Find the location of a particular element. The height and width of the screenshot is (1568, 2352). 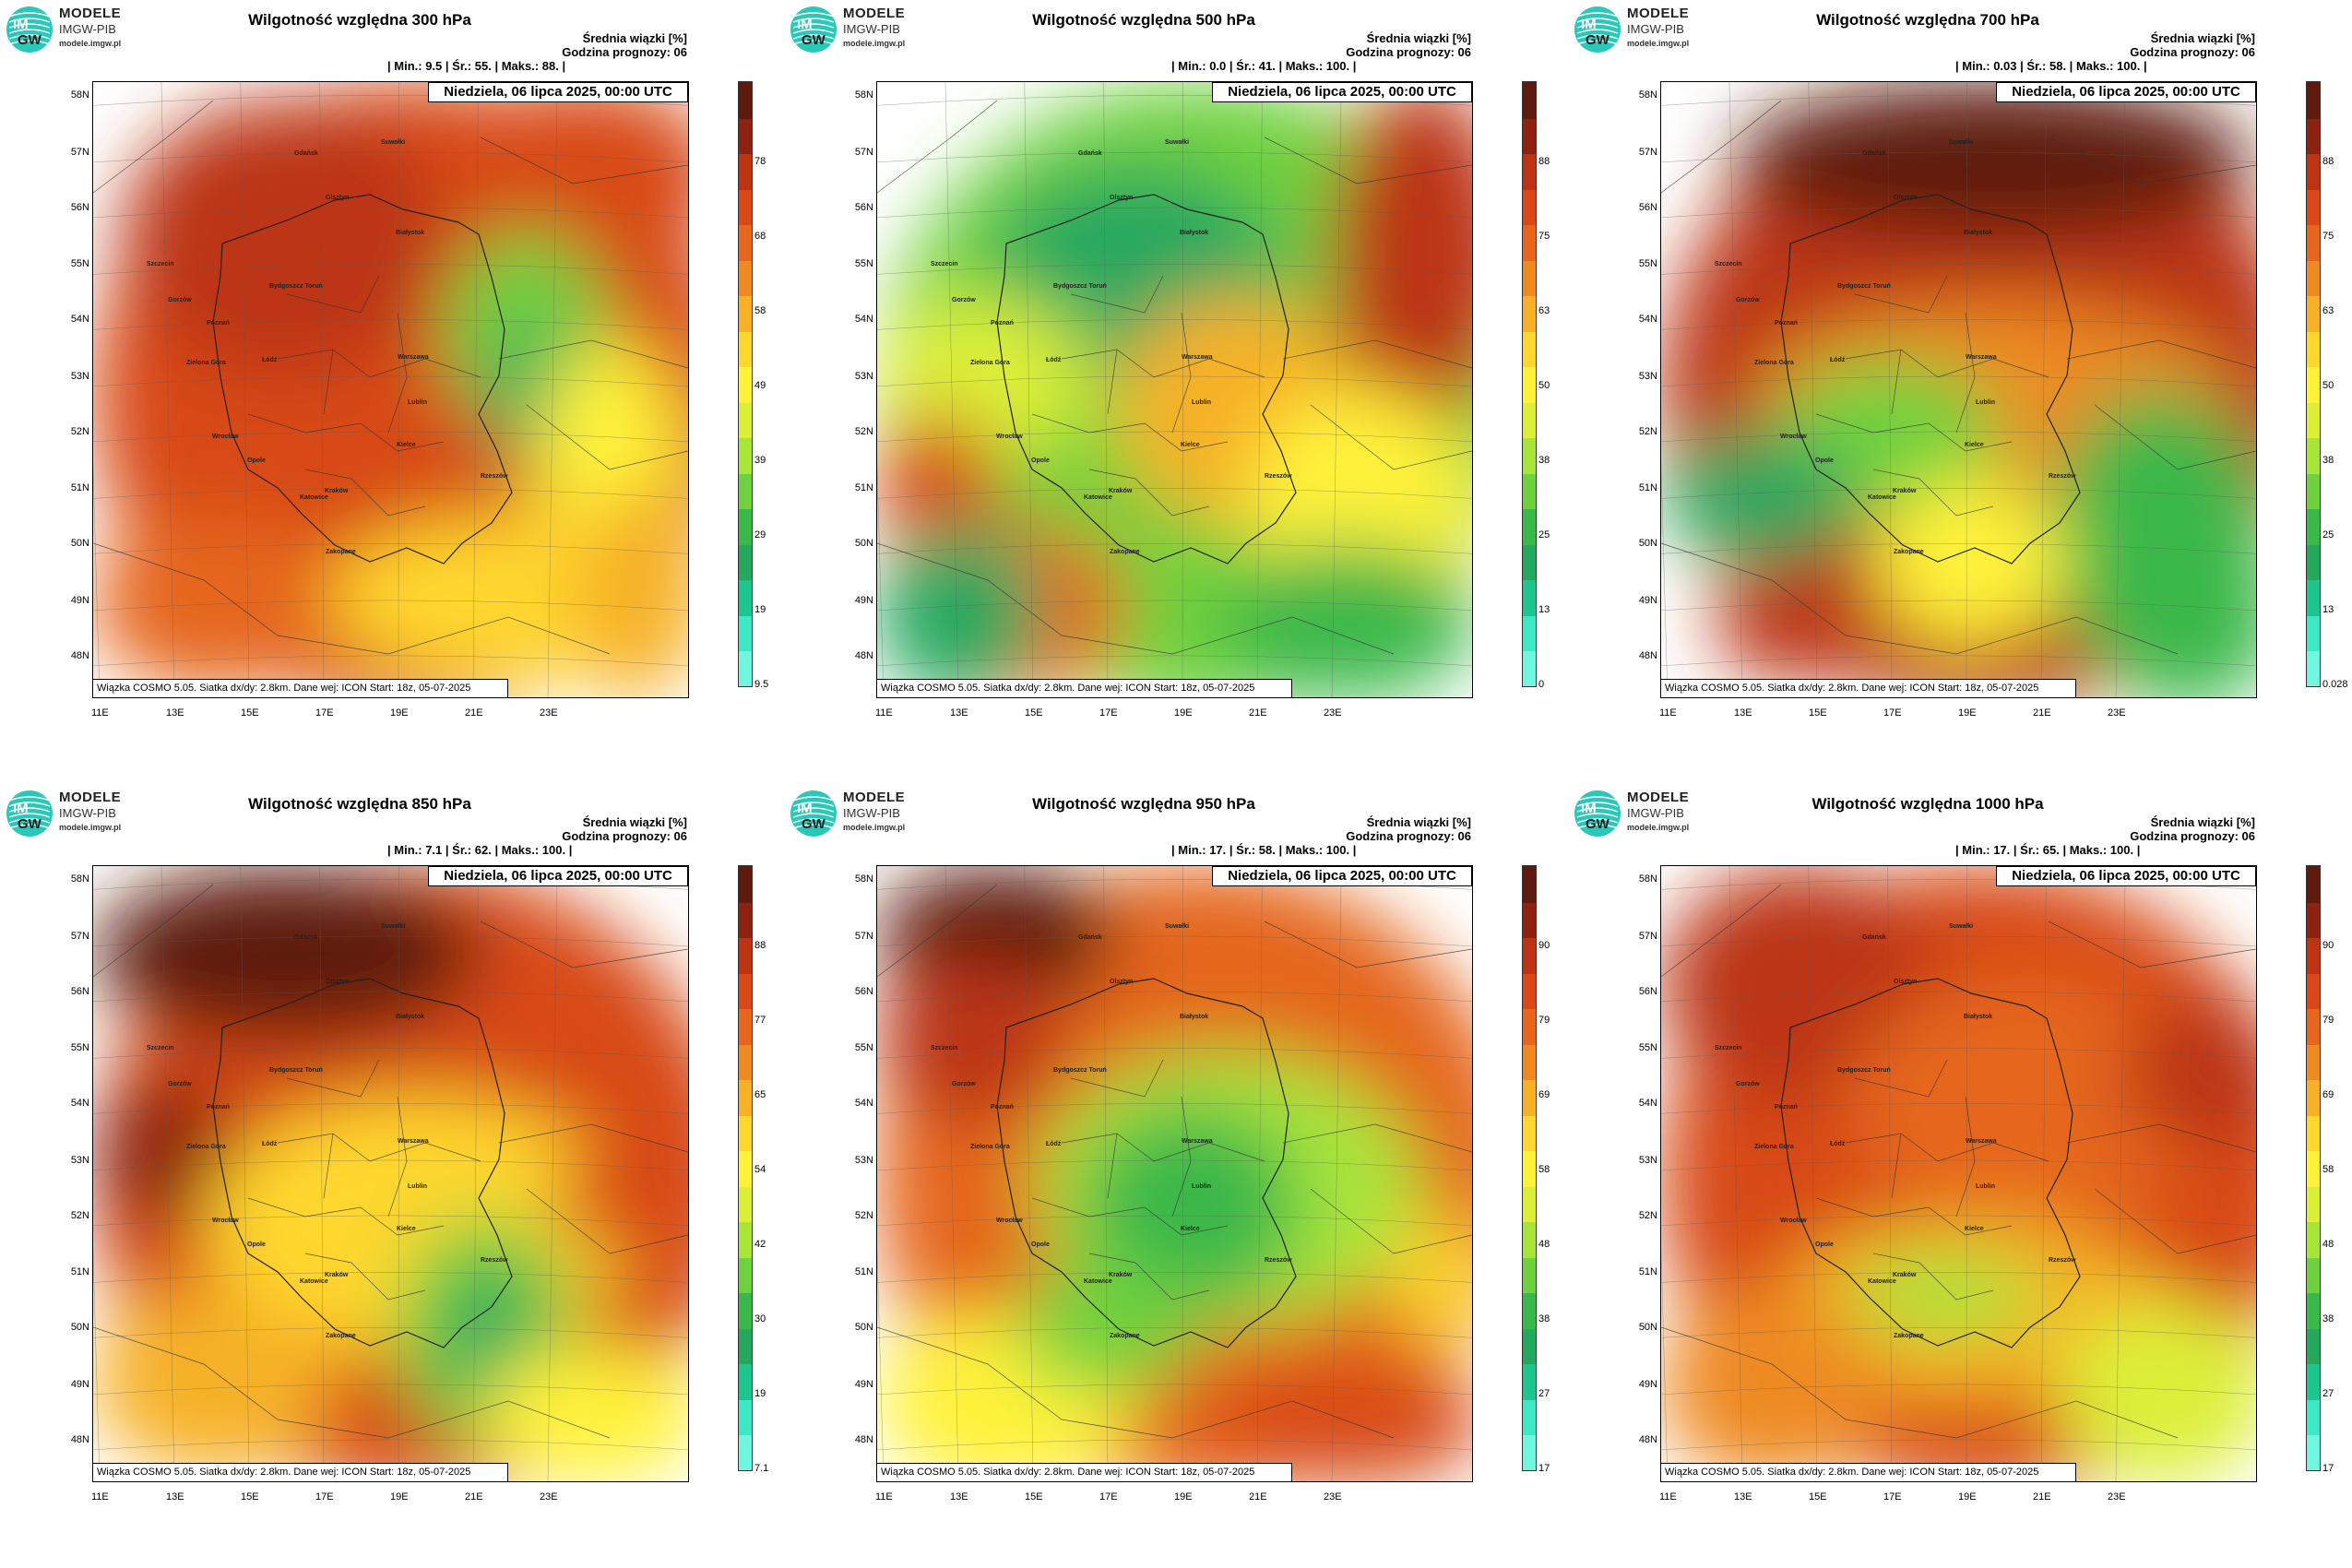

city-label: Szczecin is located at coordinates (944, 264).